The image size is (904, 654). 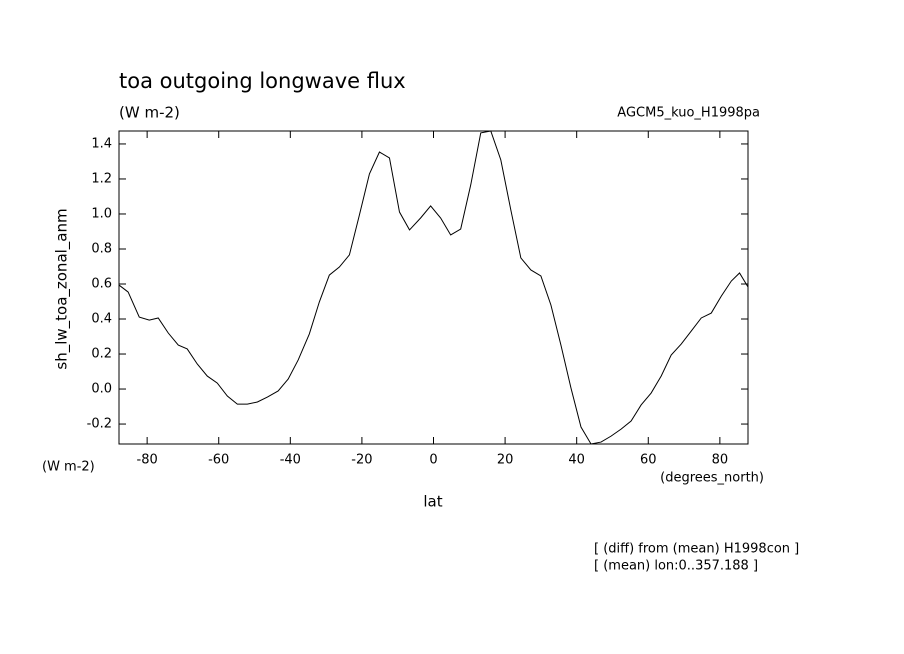 What do you see at coordinates (712, 478) in the screenshot?
I see `x-unit: (degrees_north)` at bounding box center [712, 478].